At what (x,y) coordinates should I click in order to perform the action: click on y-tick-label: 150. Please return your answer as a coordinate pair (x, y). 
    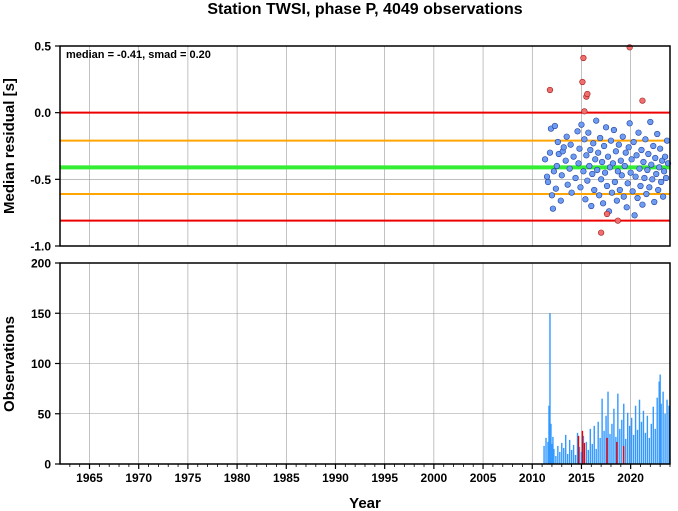
    Looking at the image, I should click on (41, 314).